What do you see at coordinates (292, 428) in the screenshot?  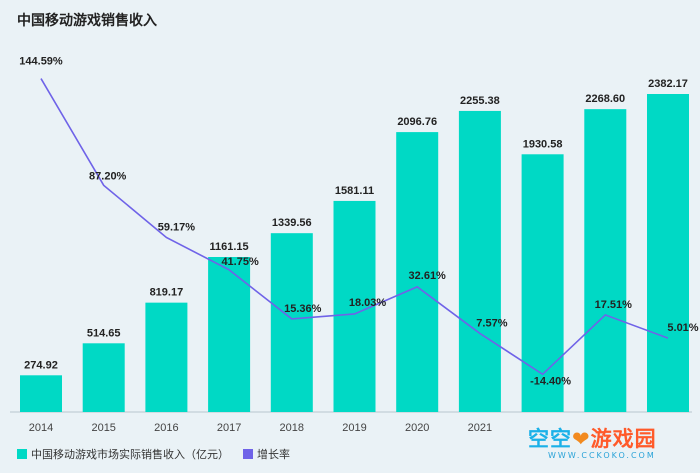 I see `x-tick-2018: 2018` at bounding box center [292, 428].